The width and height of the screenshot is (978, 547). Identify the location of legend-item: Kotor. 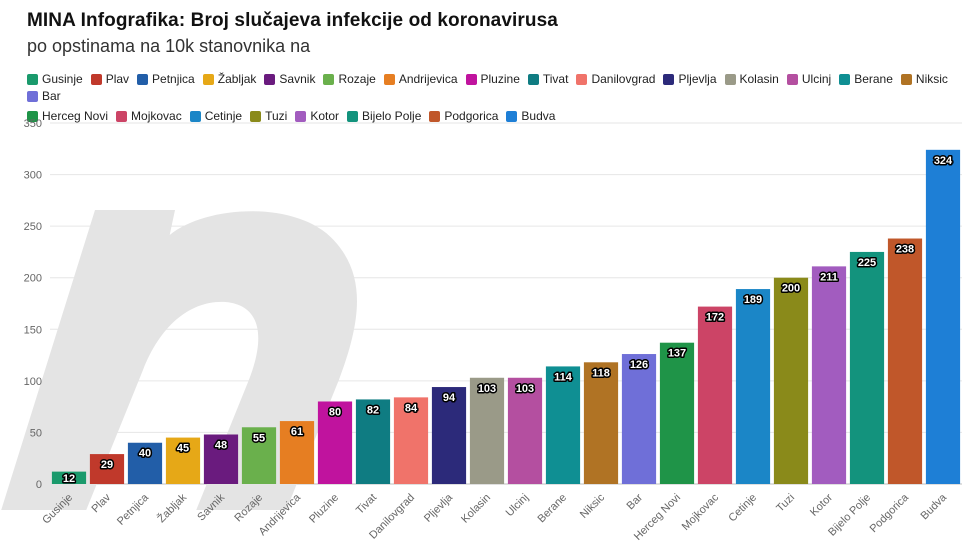
(317, 116).